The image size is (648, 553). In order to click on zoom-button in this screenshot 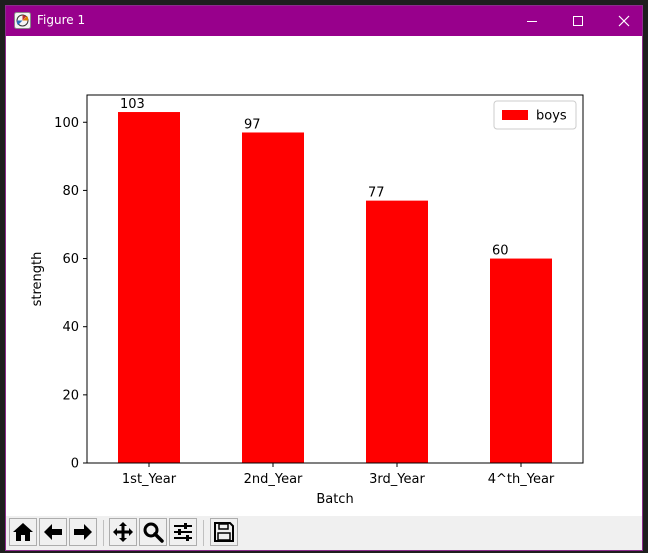, I will do `click(153, 532)`.